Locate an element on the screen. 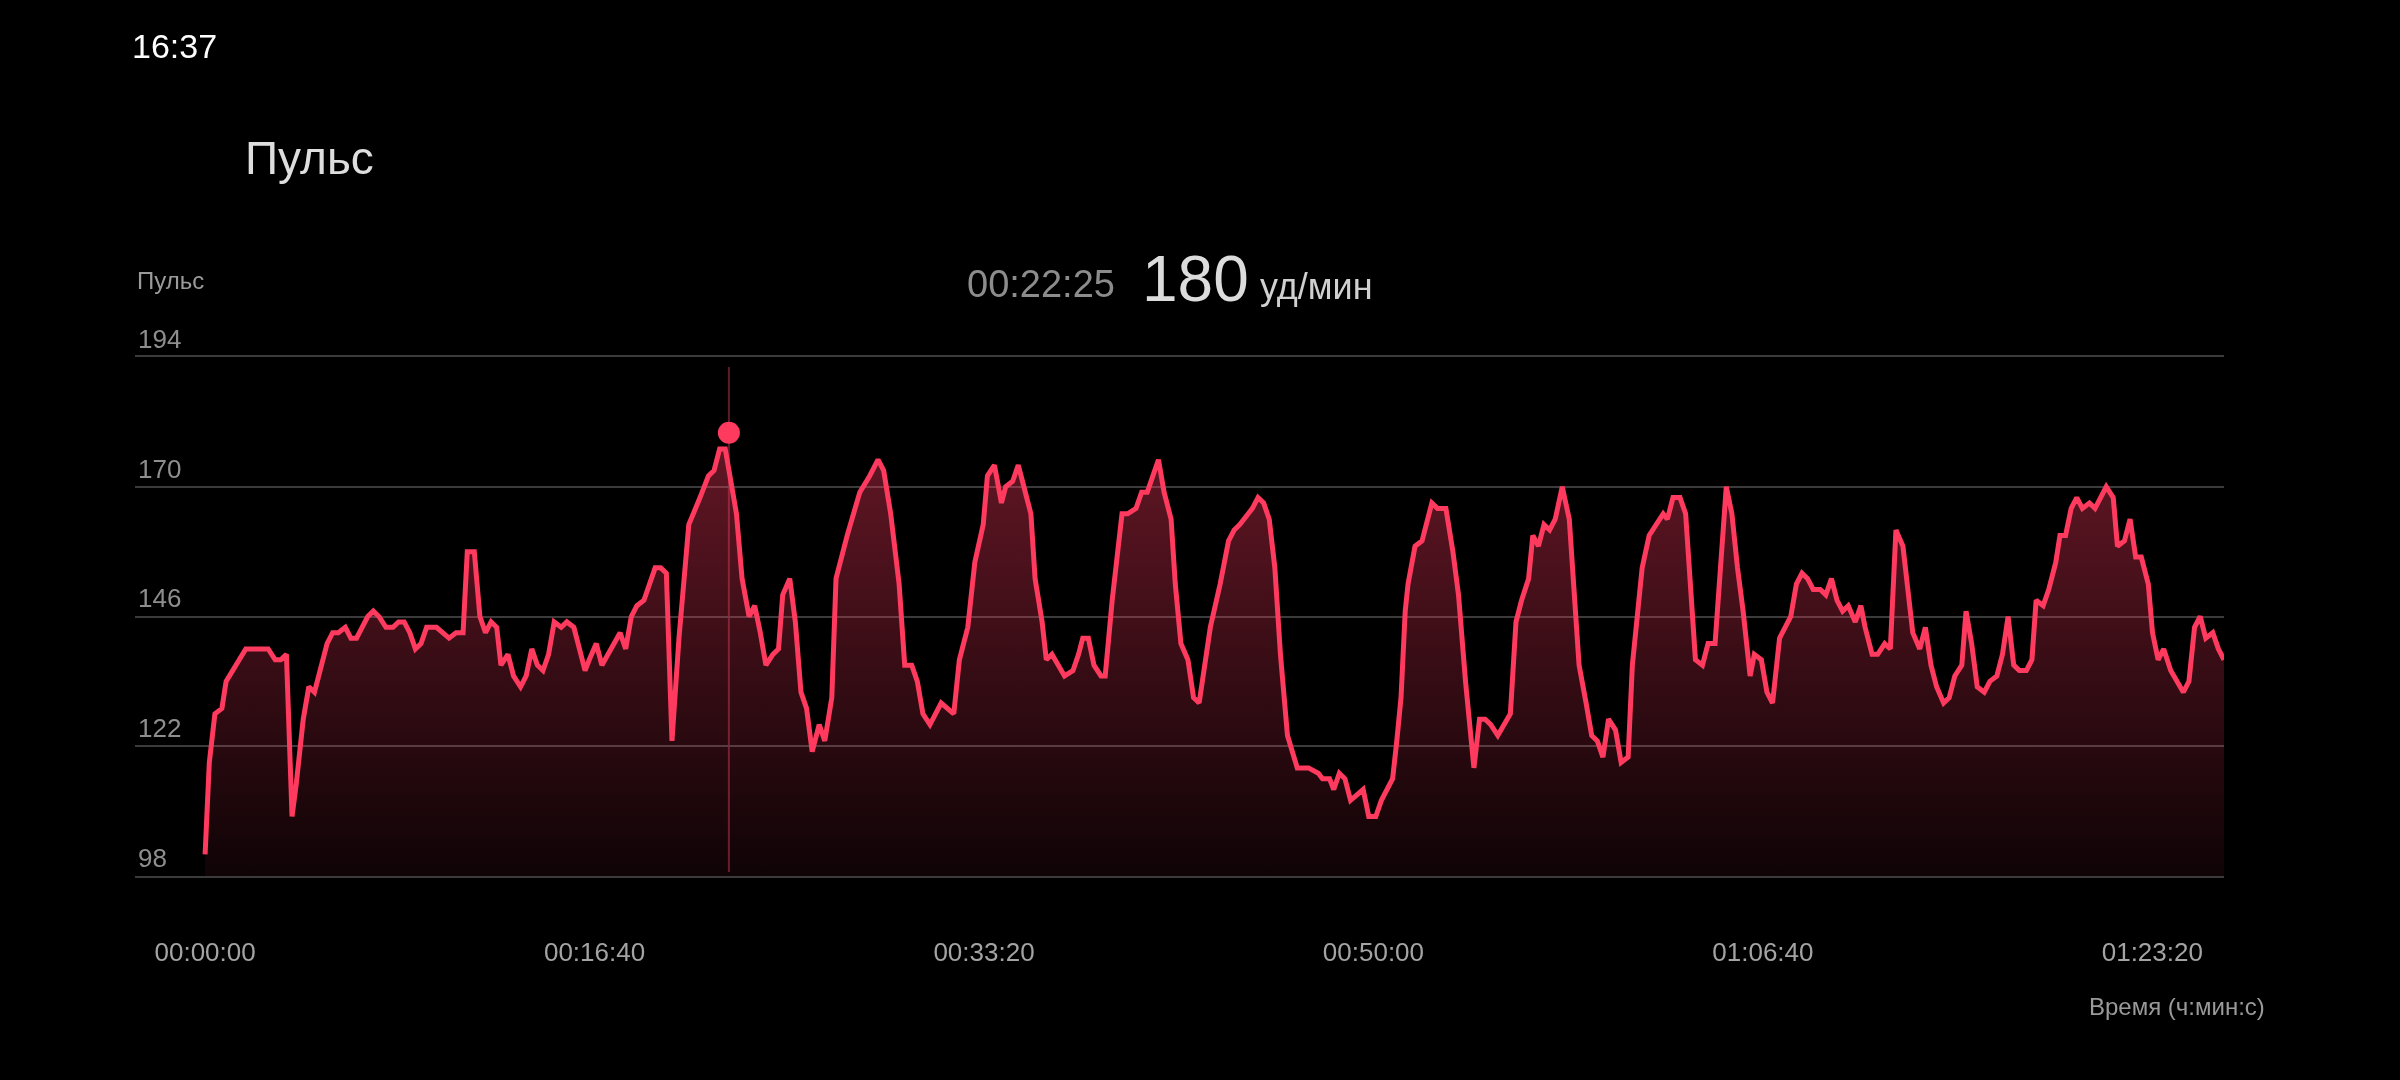 This screenshot has height=1080, width=2400. y-tick-label: 170 is located at coordinates (160, 468).